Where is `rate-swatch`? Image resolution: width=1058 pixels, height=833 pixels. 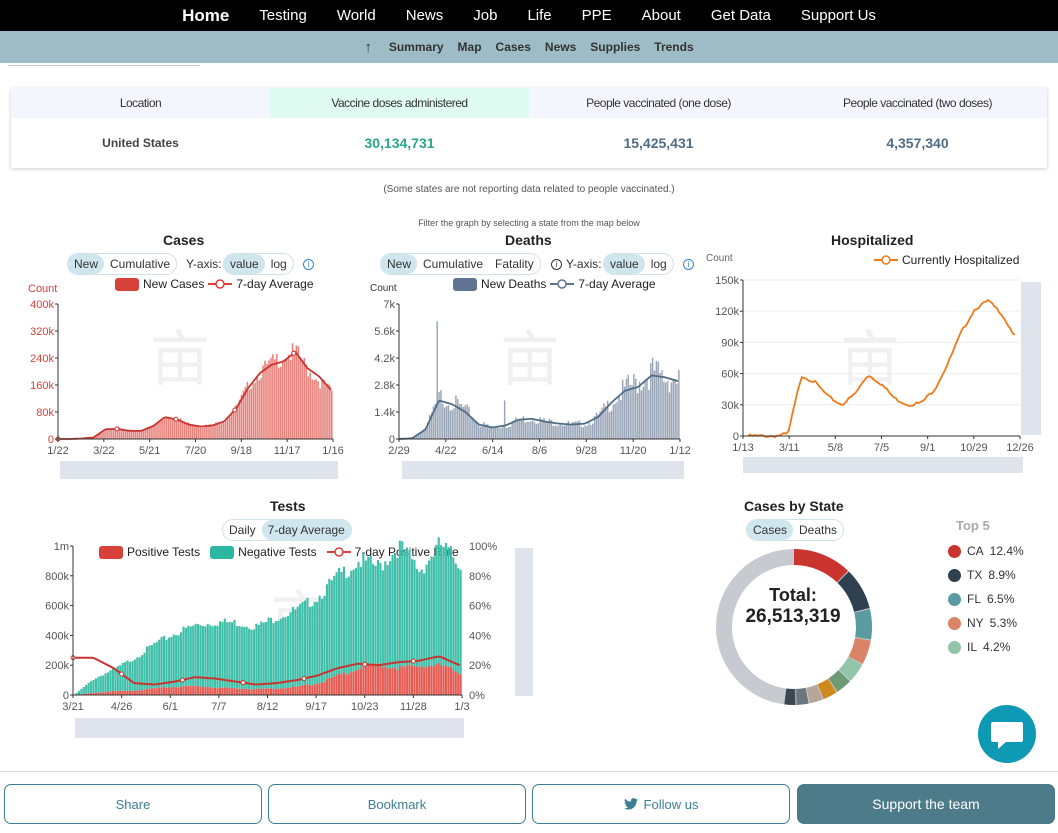 rate-swatch is located at coordinates (338, 552).